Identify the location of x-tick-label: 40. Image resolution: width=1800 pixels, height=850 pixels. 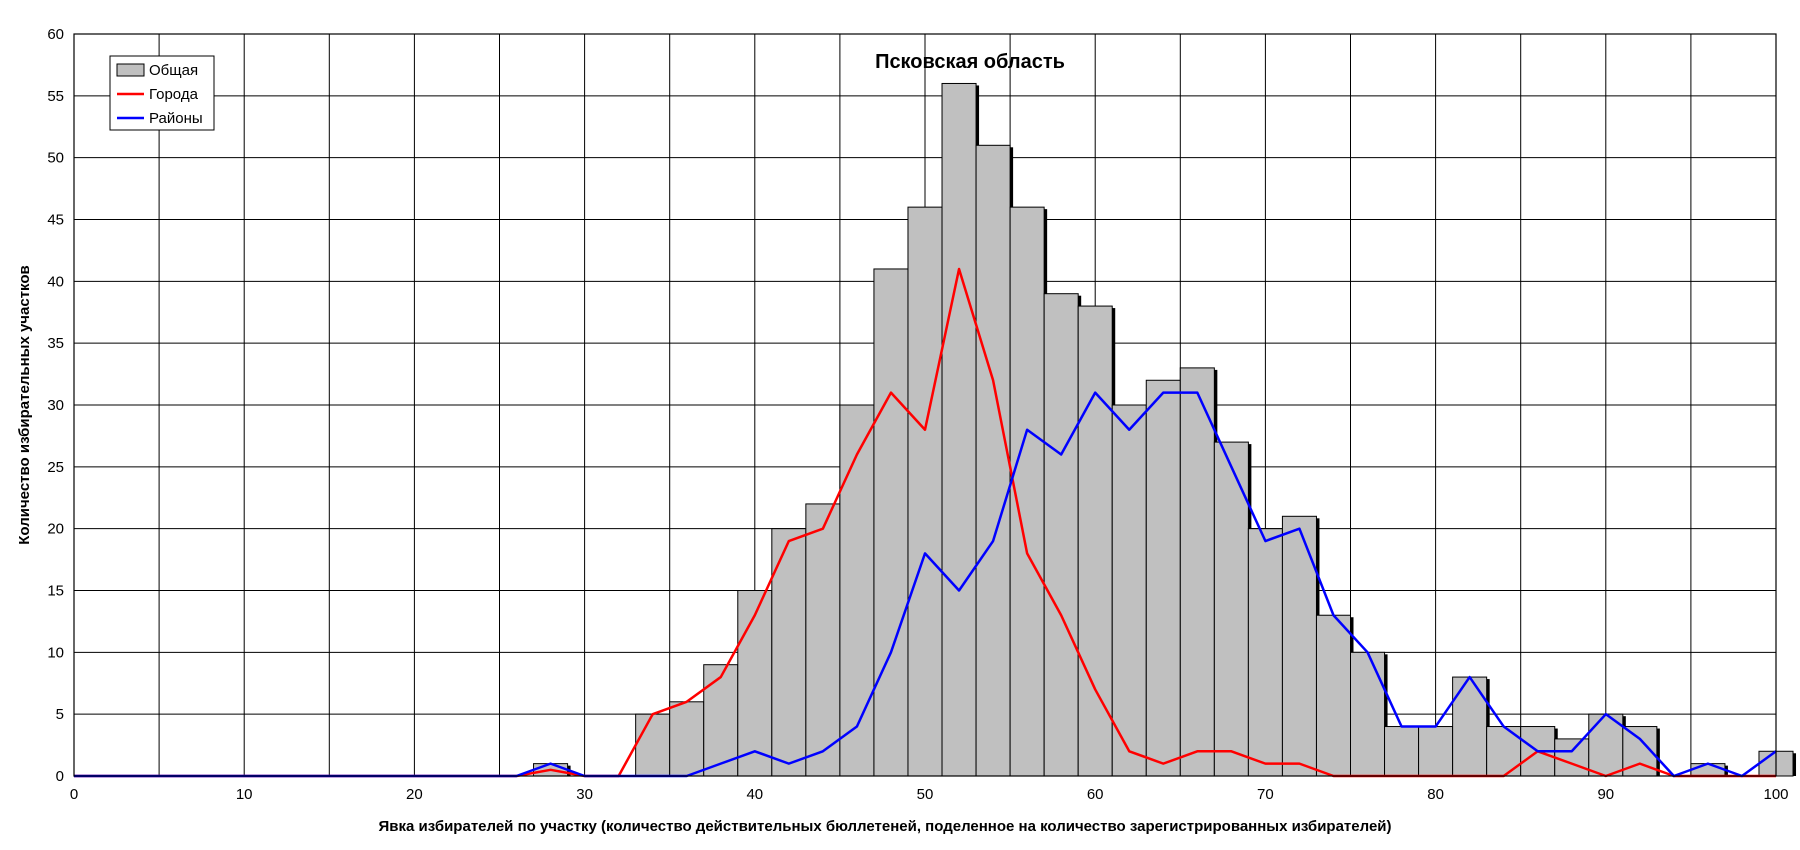
(754, 794).